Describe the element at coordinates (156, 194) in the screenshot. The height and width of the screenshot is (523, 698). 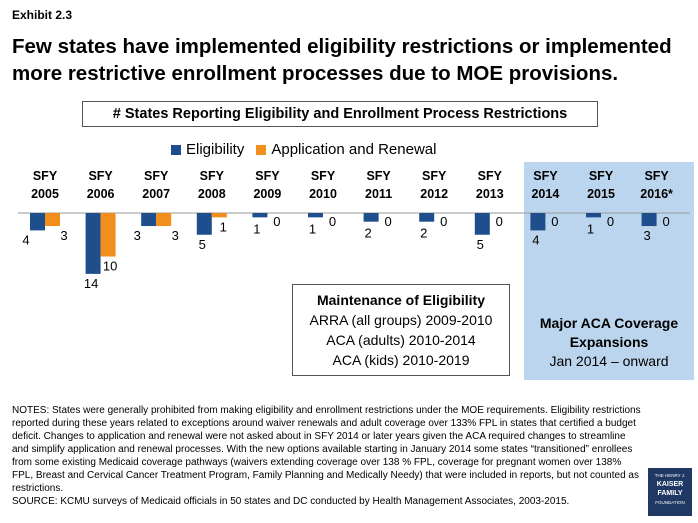
I see `category-label-year: 2007` at that location.